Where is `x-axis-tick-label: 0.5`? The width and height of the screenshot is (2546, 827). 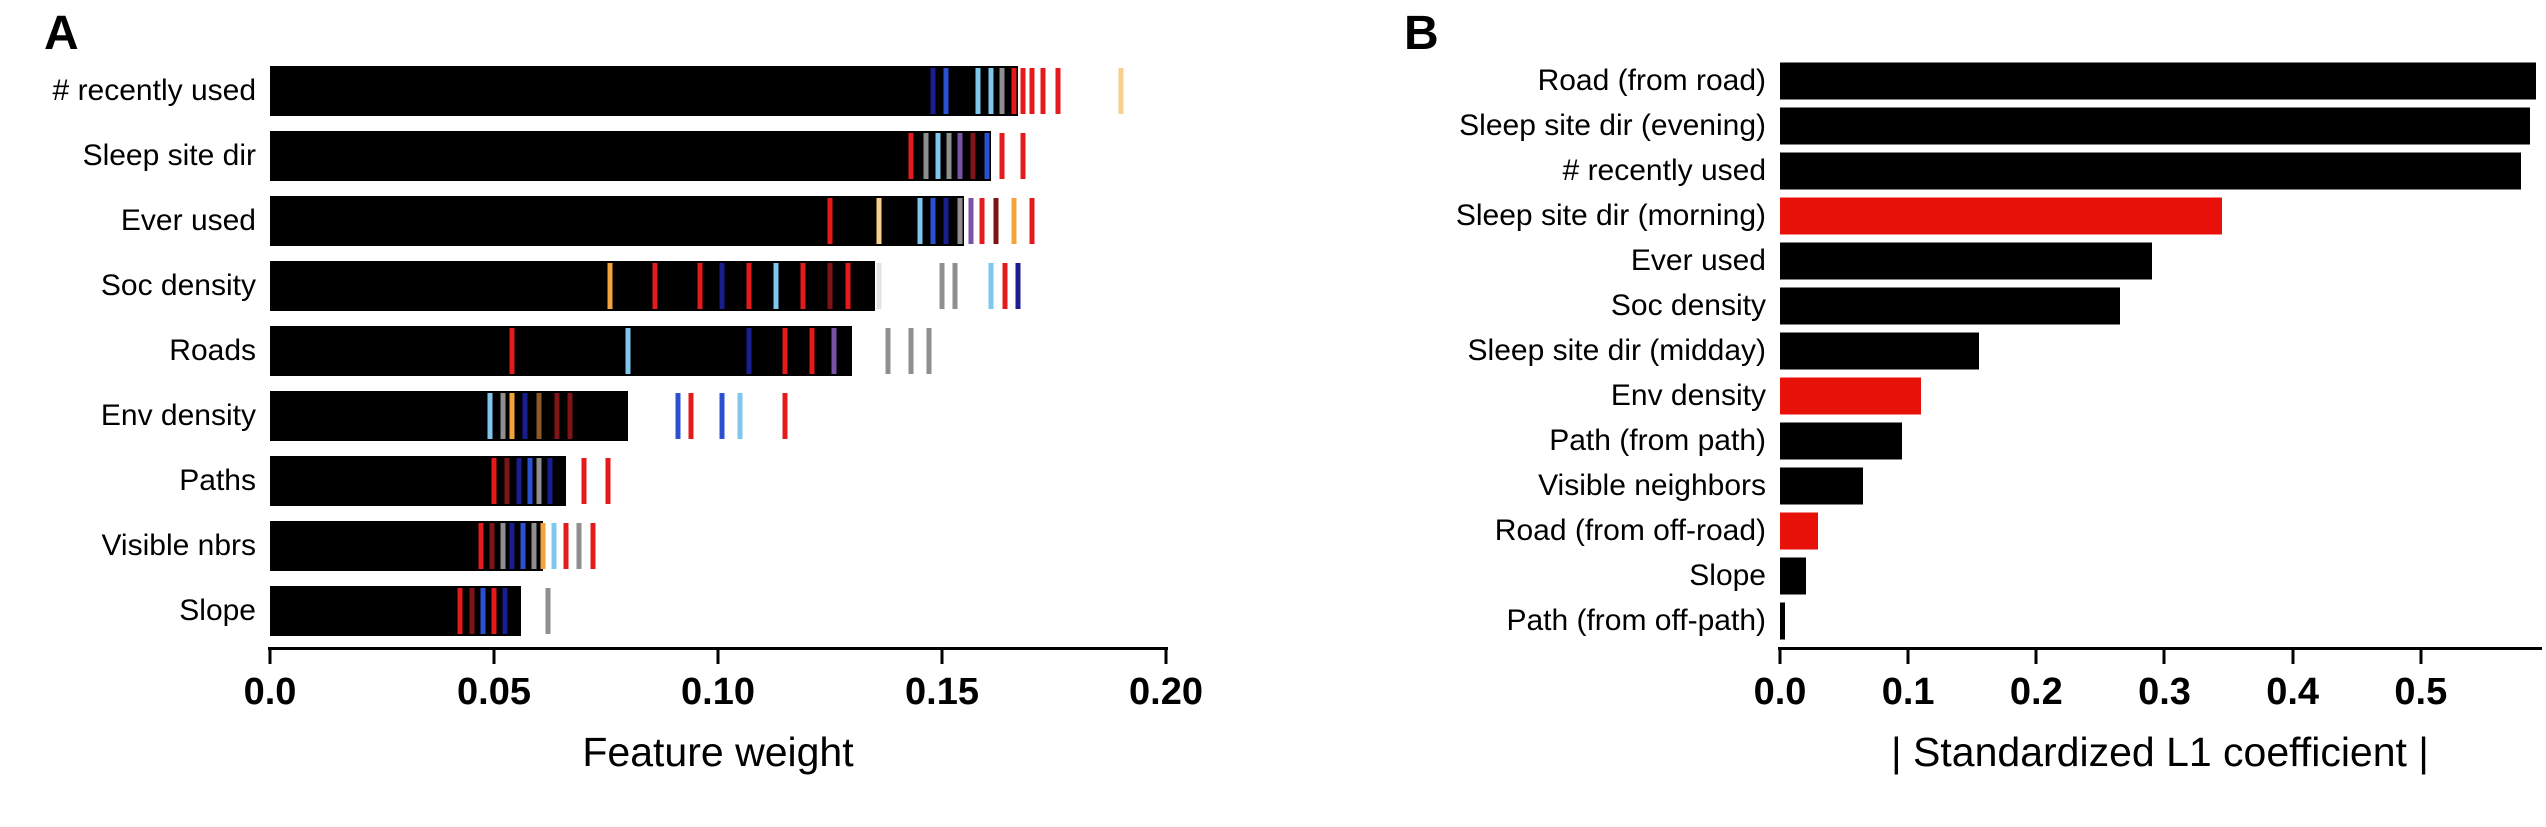 x-axis-tick-label: 0.5 is located at coordinates (2421, 692).